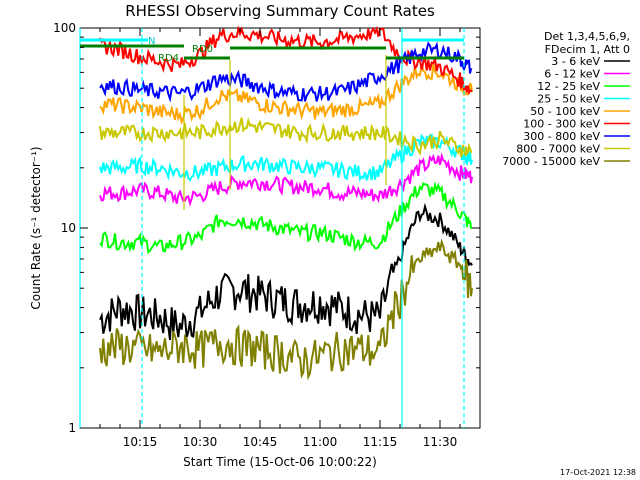 This screenshot has width=640, height=480. What do you see at coordinates (200, 442) in the screenshot?
I see `x-tick-label: 10:30` at bounding box center [200, 442].